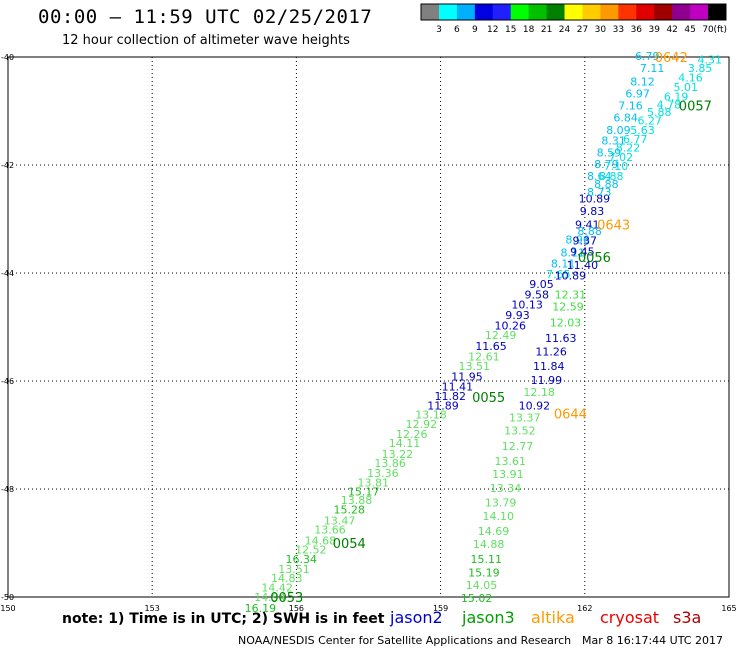 Image resolution: width=740 pixels, height=650 pixels. What do you see at coordinates (618, 30) in the screenshot?
I see `colorbar-tick-label: 33` at bounding box center [618, 30].